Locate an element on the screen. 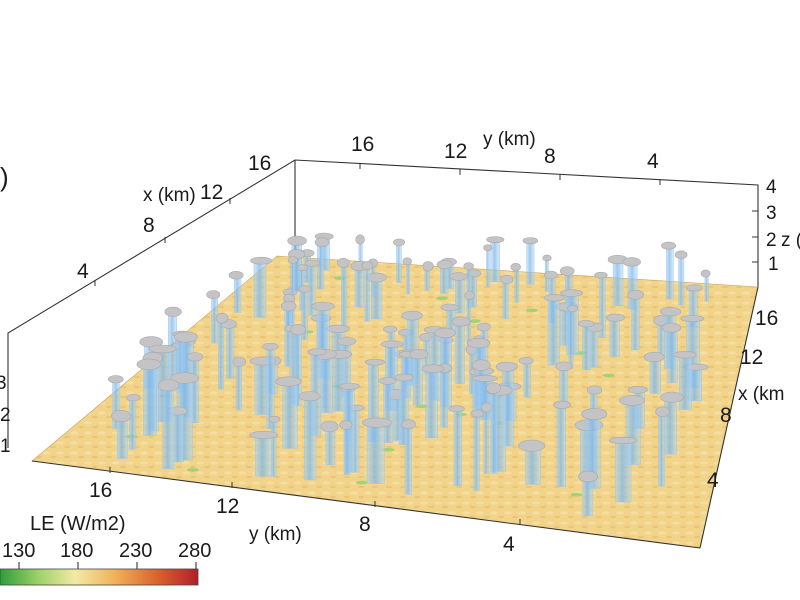  colorbar-gradient is located at coordinates (99, 577).